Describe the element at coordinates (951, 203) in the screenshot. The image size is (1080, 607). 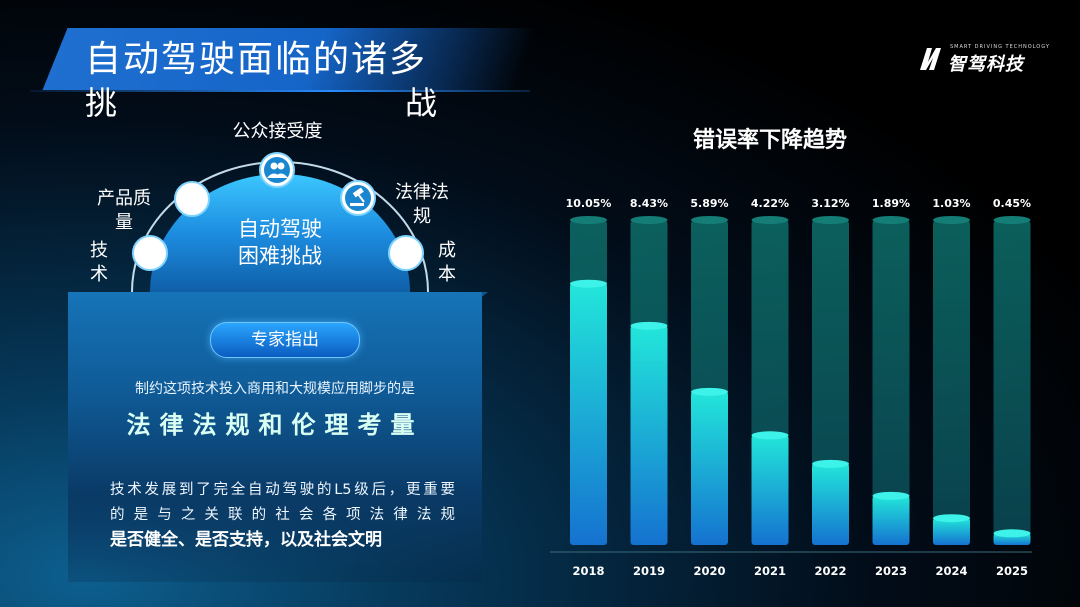
I see `bar-value-label: 1.03%` at that location.